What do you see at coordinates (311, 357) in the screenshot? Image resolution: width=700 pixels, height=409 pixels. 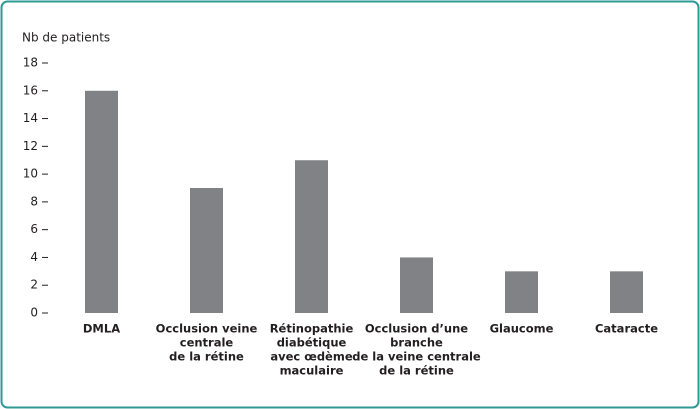 I see `x-tick-label: avec œdème` at bounding box center [311, 357].